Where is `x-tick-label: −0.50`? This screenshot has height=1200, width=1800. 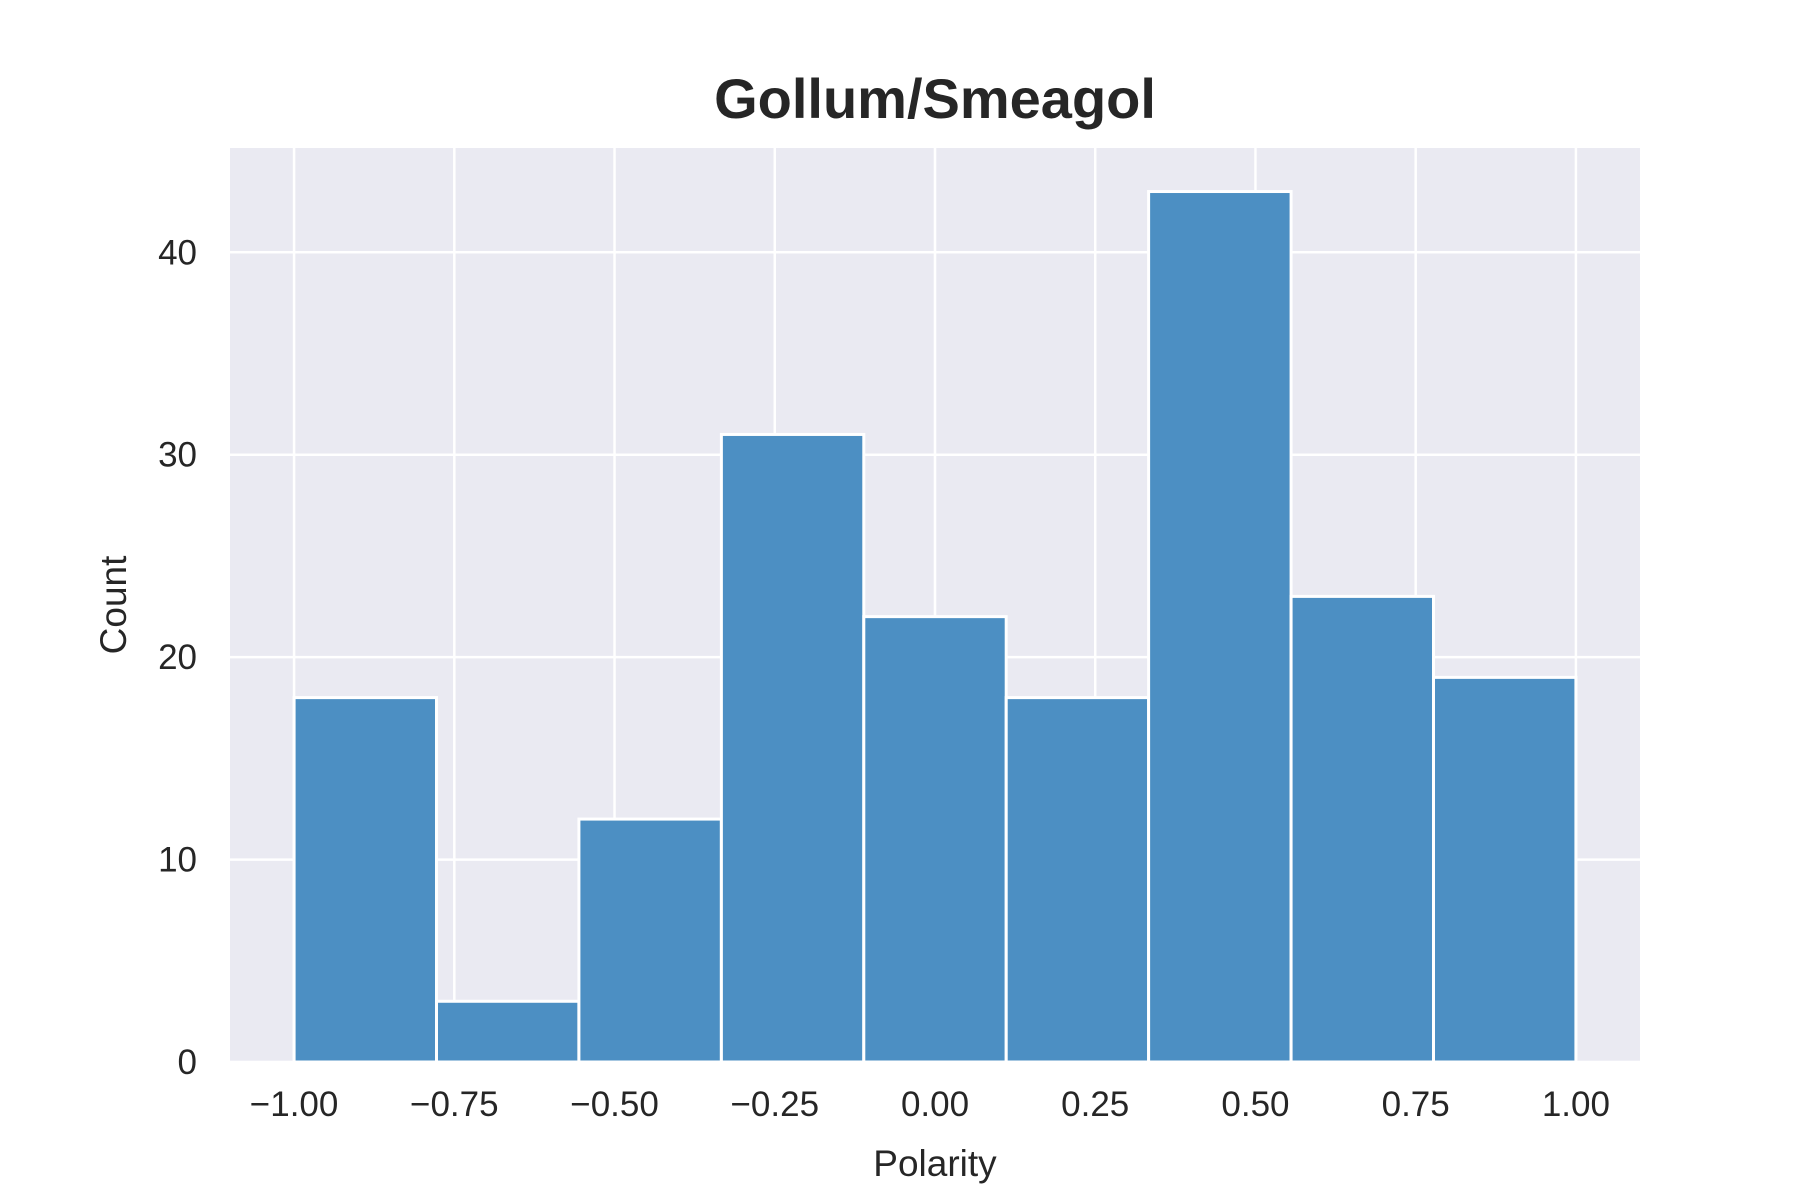 x-tick-label: −0.50 is located at coordinates (614, 1104).